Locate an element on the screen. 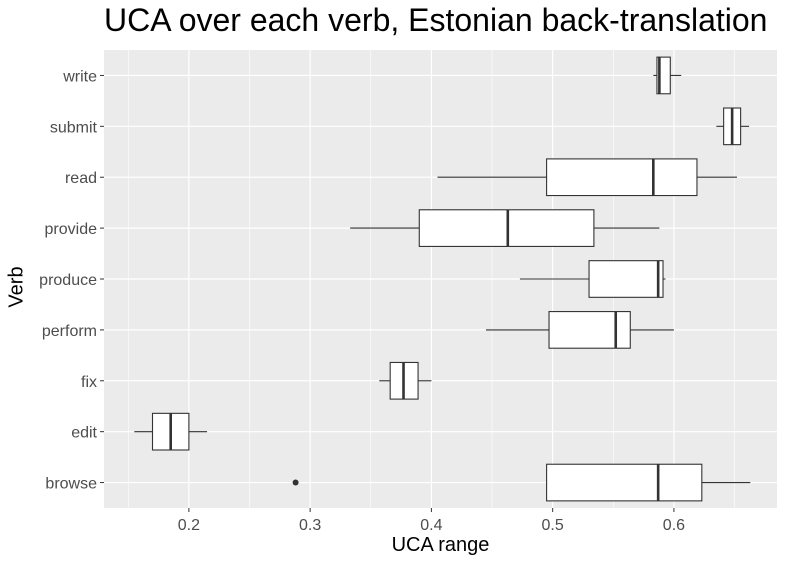 The height and width of the screenshot is (565, 785). y-tick-label-read: read is located at coordinates (81, 178).